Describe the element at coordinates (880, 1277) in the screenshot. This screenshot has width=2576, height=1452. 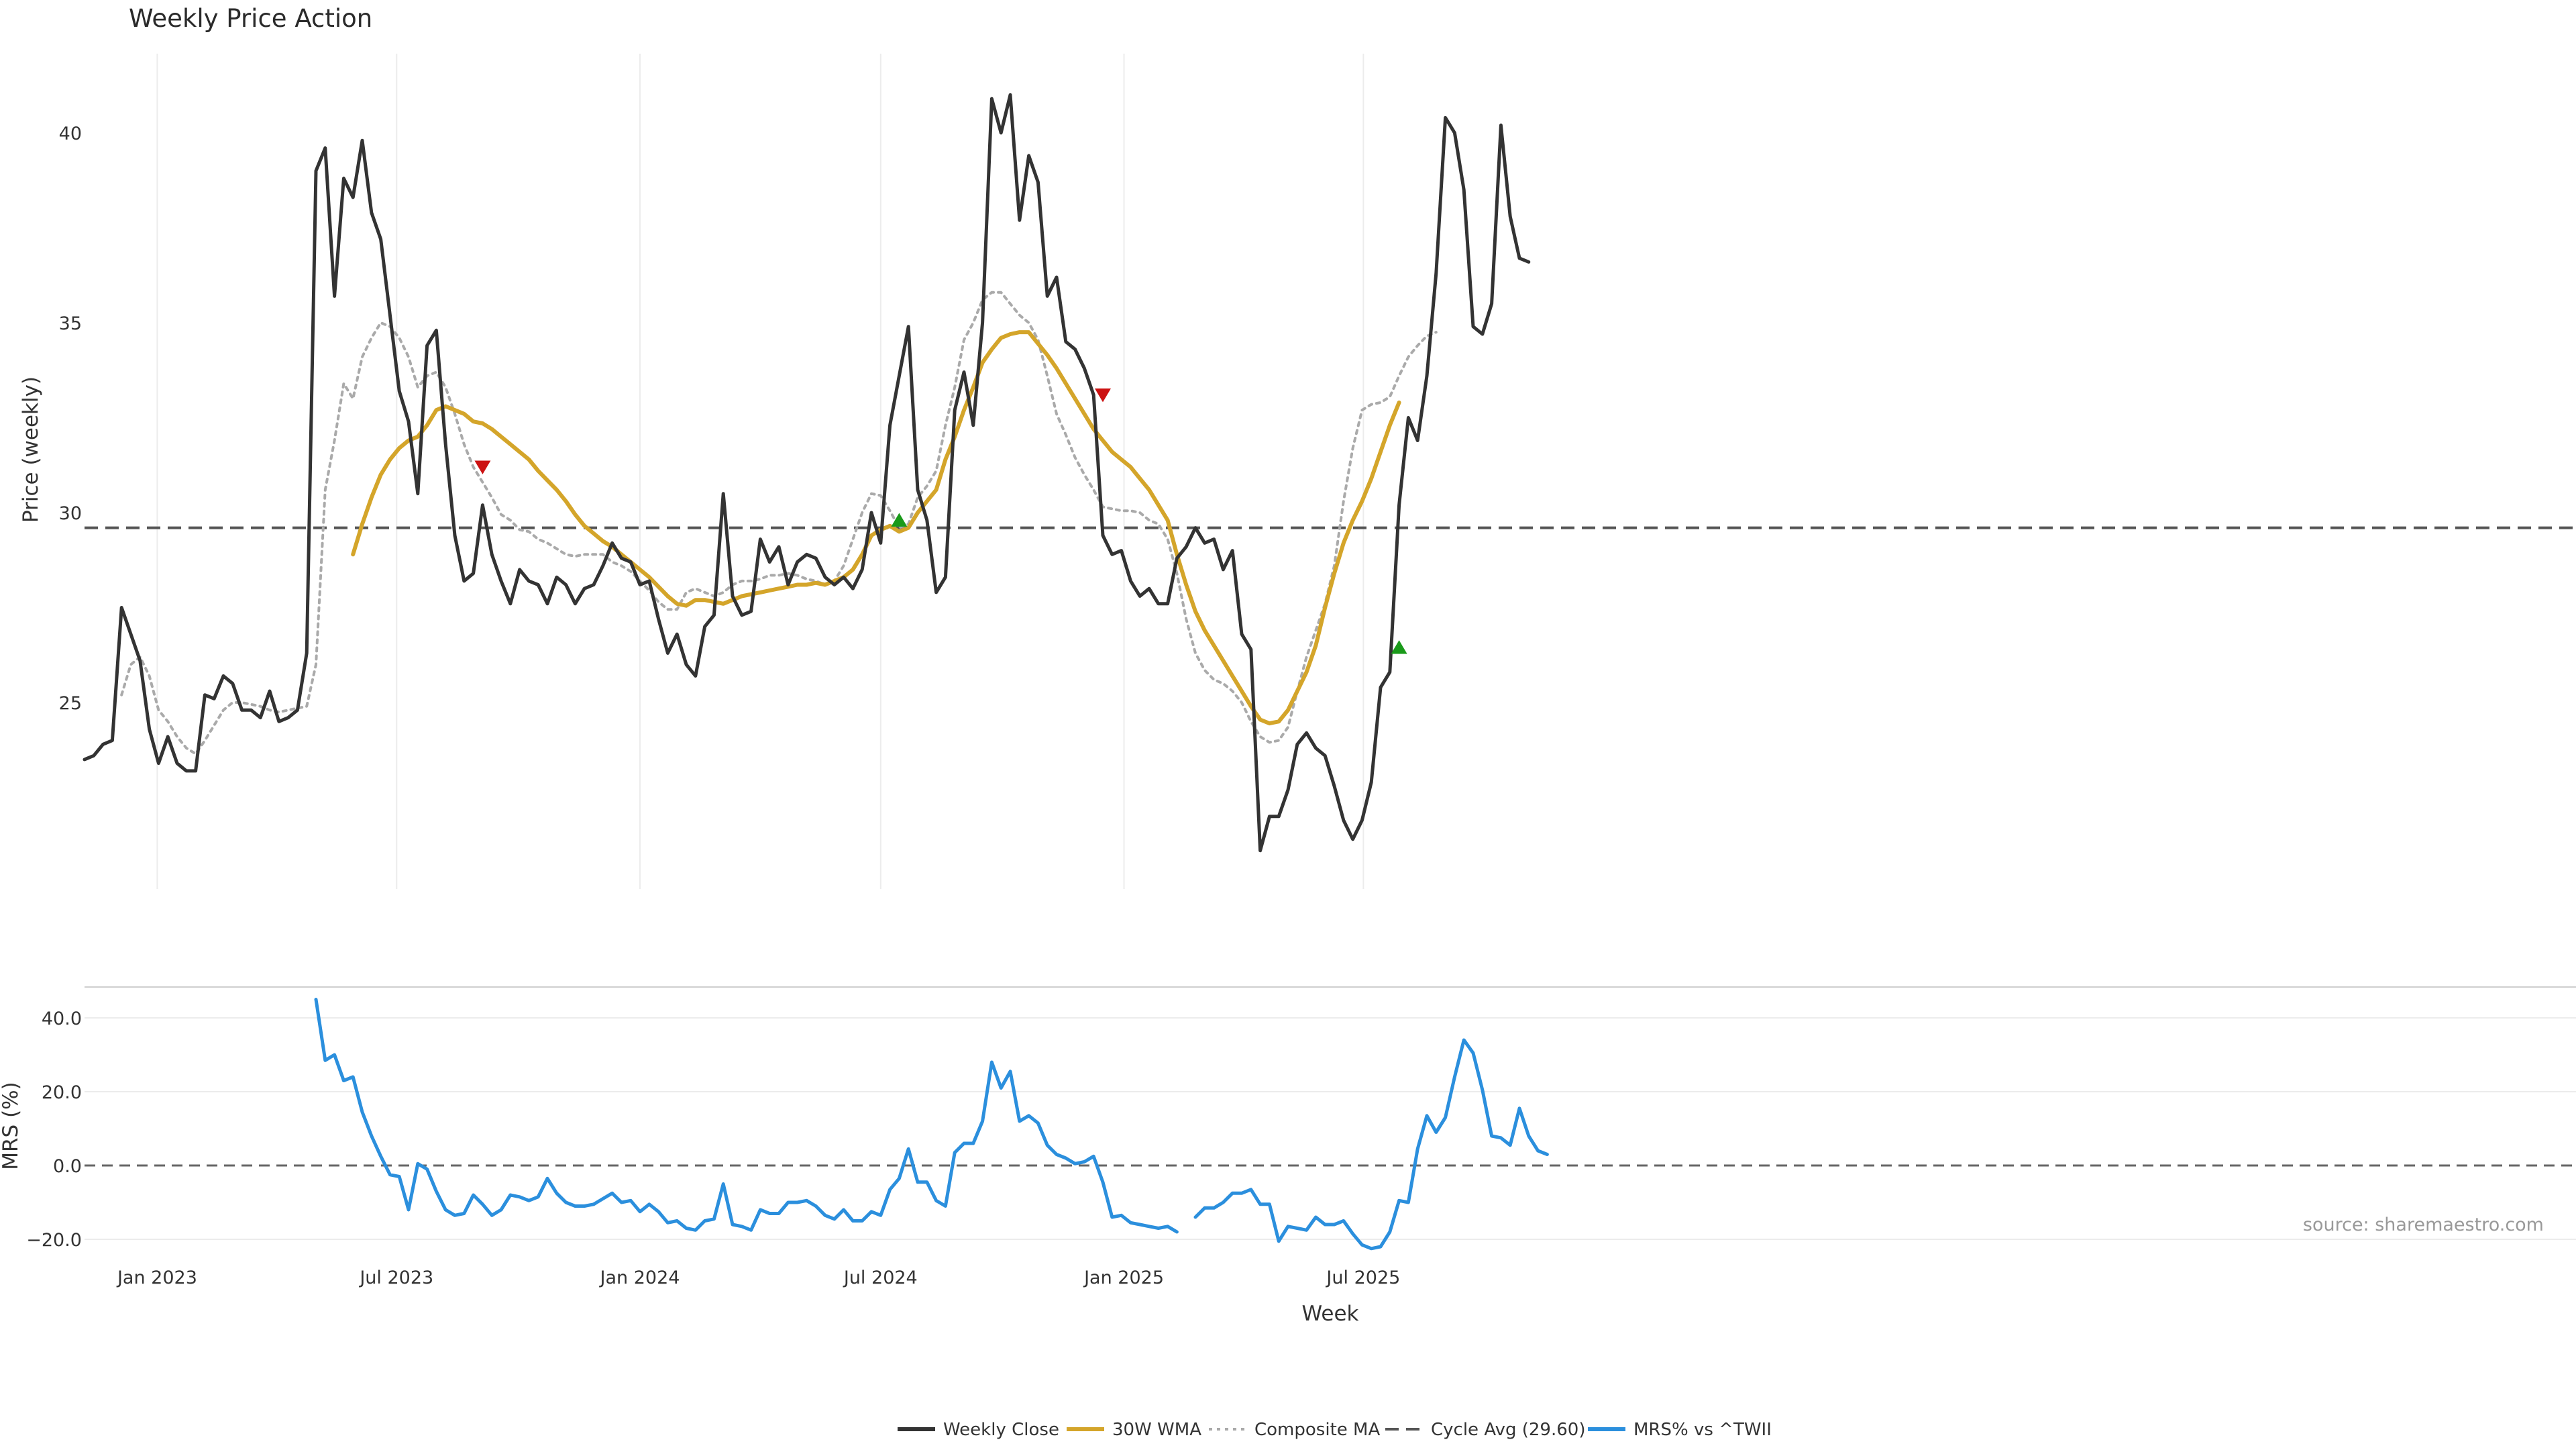
I see `x-tick-label: Jul 2024` at that location.